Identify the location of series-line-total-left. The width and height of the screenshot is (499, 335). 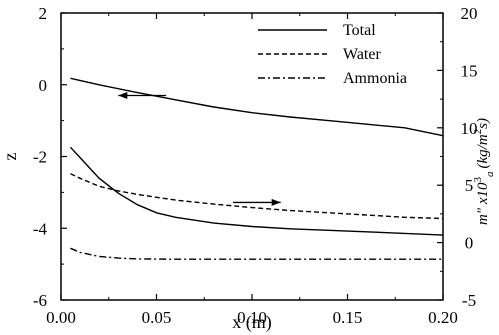
(257, 107).